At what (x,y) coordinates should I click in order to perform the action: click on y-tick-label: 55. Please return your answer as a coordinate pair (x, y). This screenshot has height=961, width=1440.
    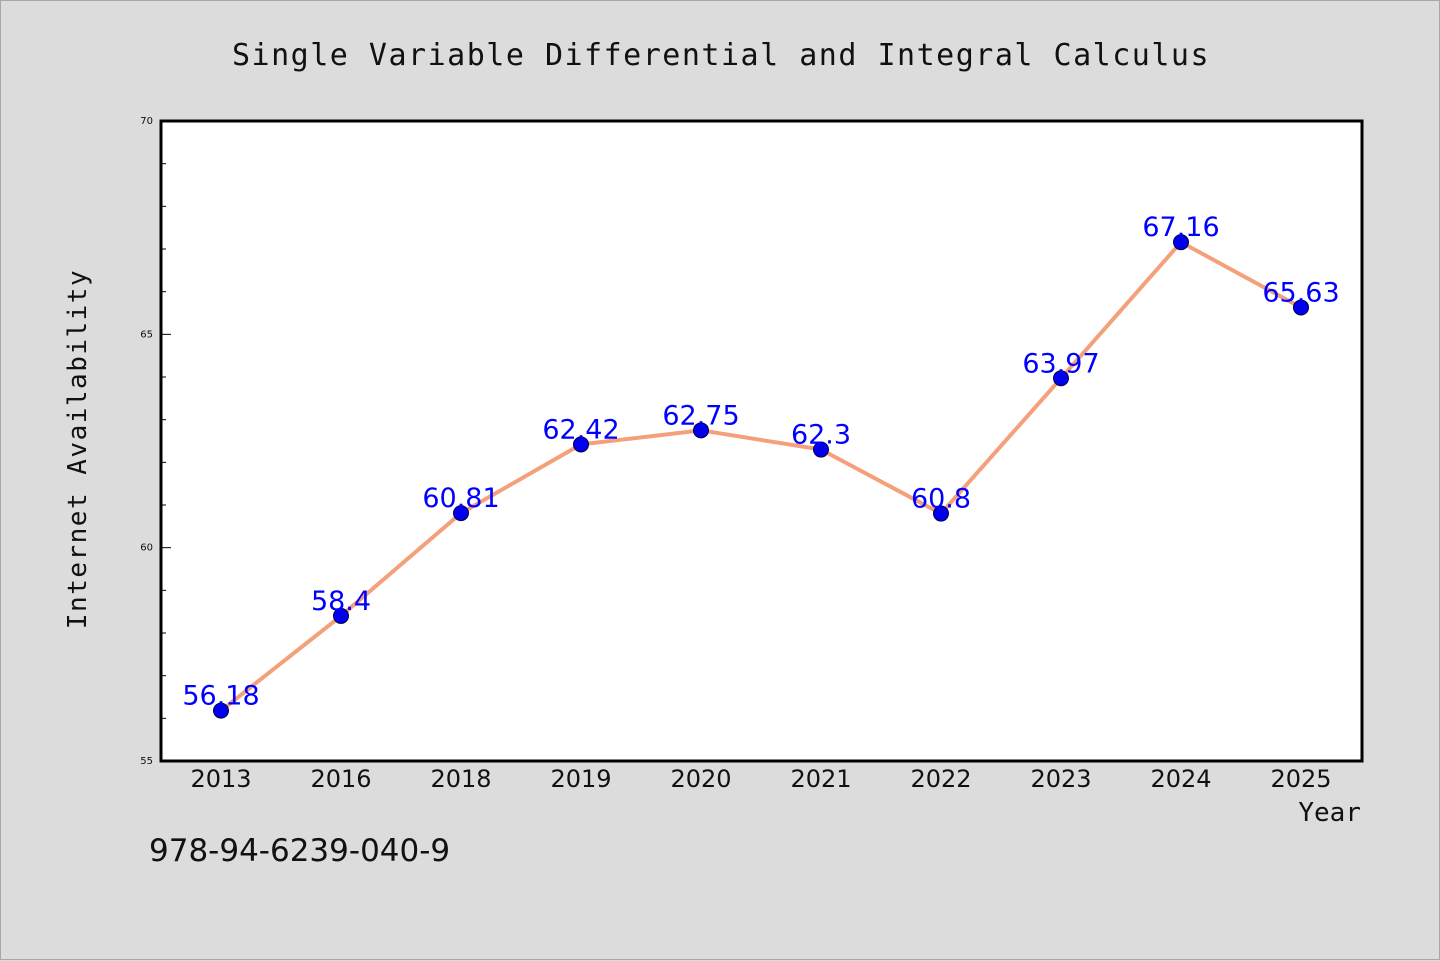
    Looking at the image, I should click on (146, 761).